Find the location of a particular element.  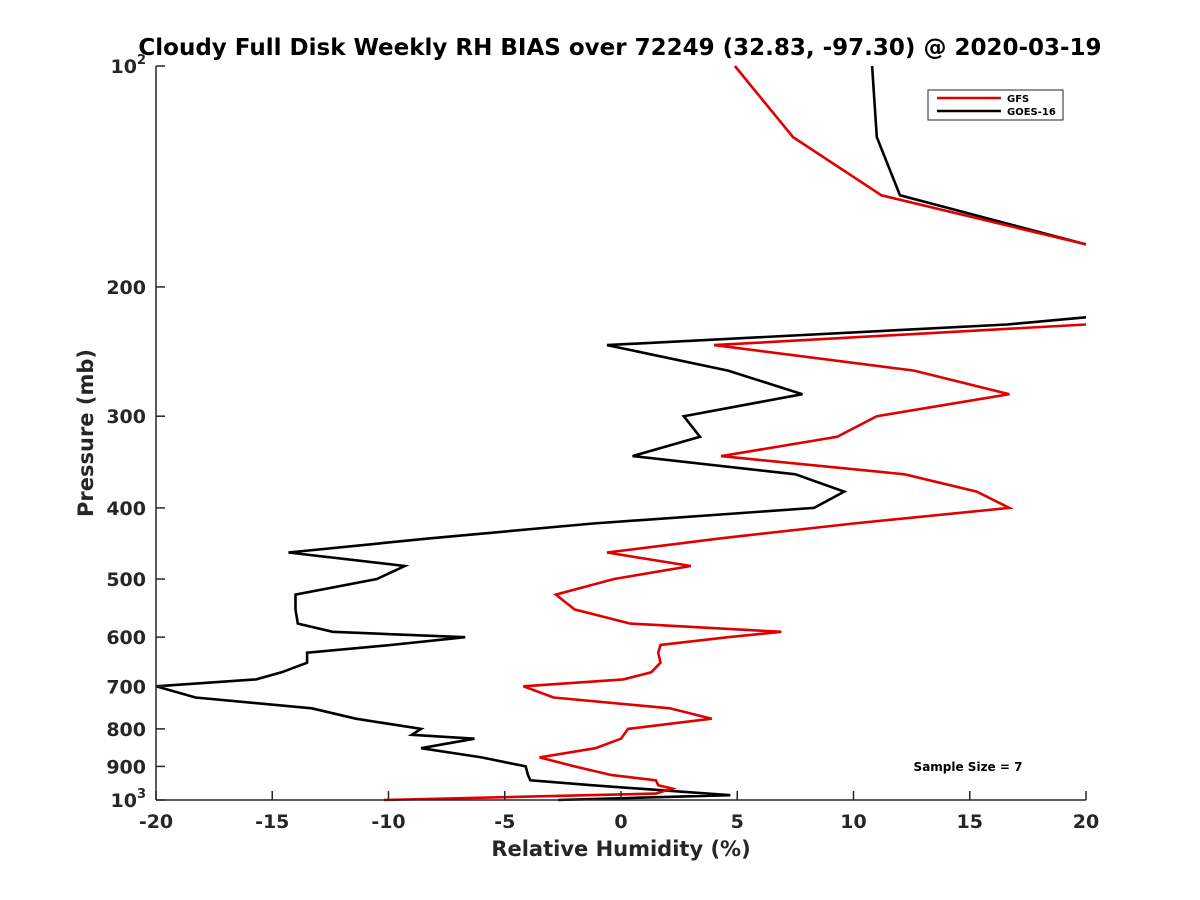

series-line-gfs is located at coordinates (910, 155).